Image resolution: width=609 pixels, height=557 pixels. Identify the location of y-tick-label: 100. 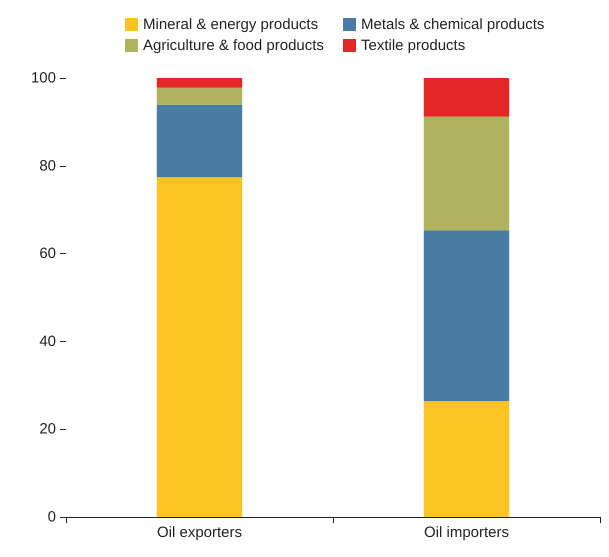
(43, 78).